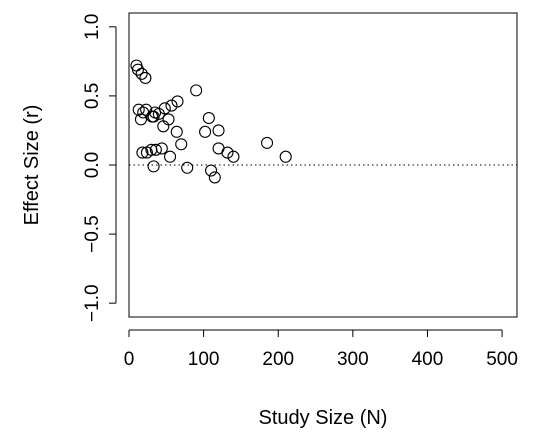 Image resolution: width=538 pixels, height=446 pixels. I want to click on x-axis-ticks: 0 100 200 300 400 500, so click(321, 350).